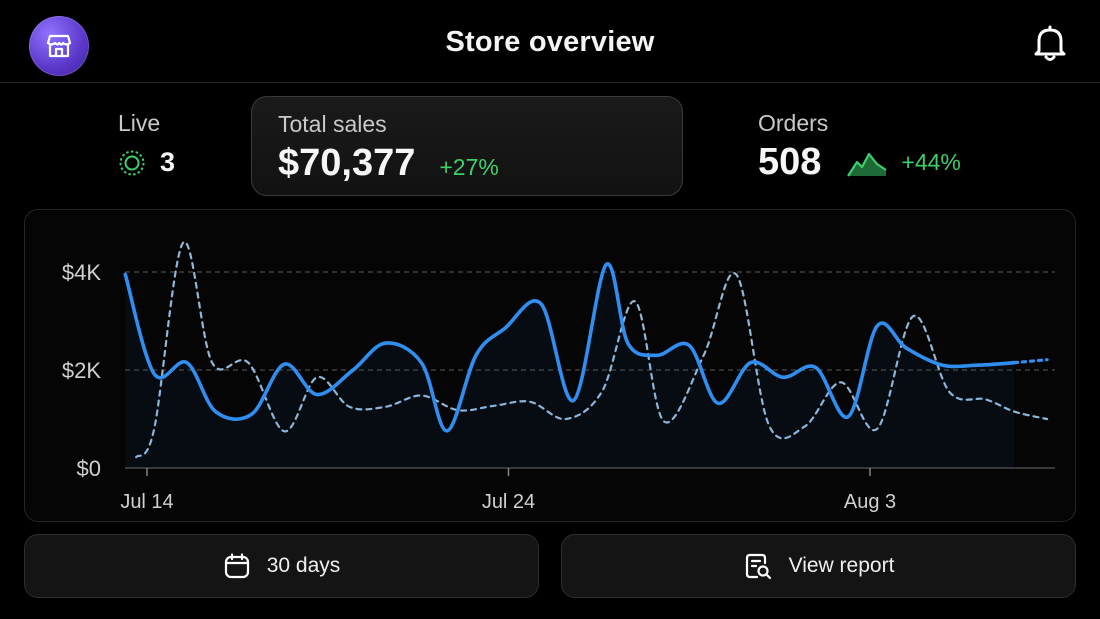 The image size is (1100, 619). What do you see at coordinates (467, 146) in the screenshot?
I see `total-sales-card: Total sales $70,377 +27%` at bounding box center [467, 146].